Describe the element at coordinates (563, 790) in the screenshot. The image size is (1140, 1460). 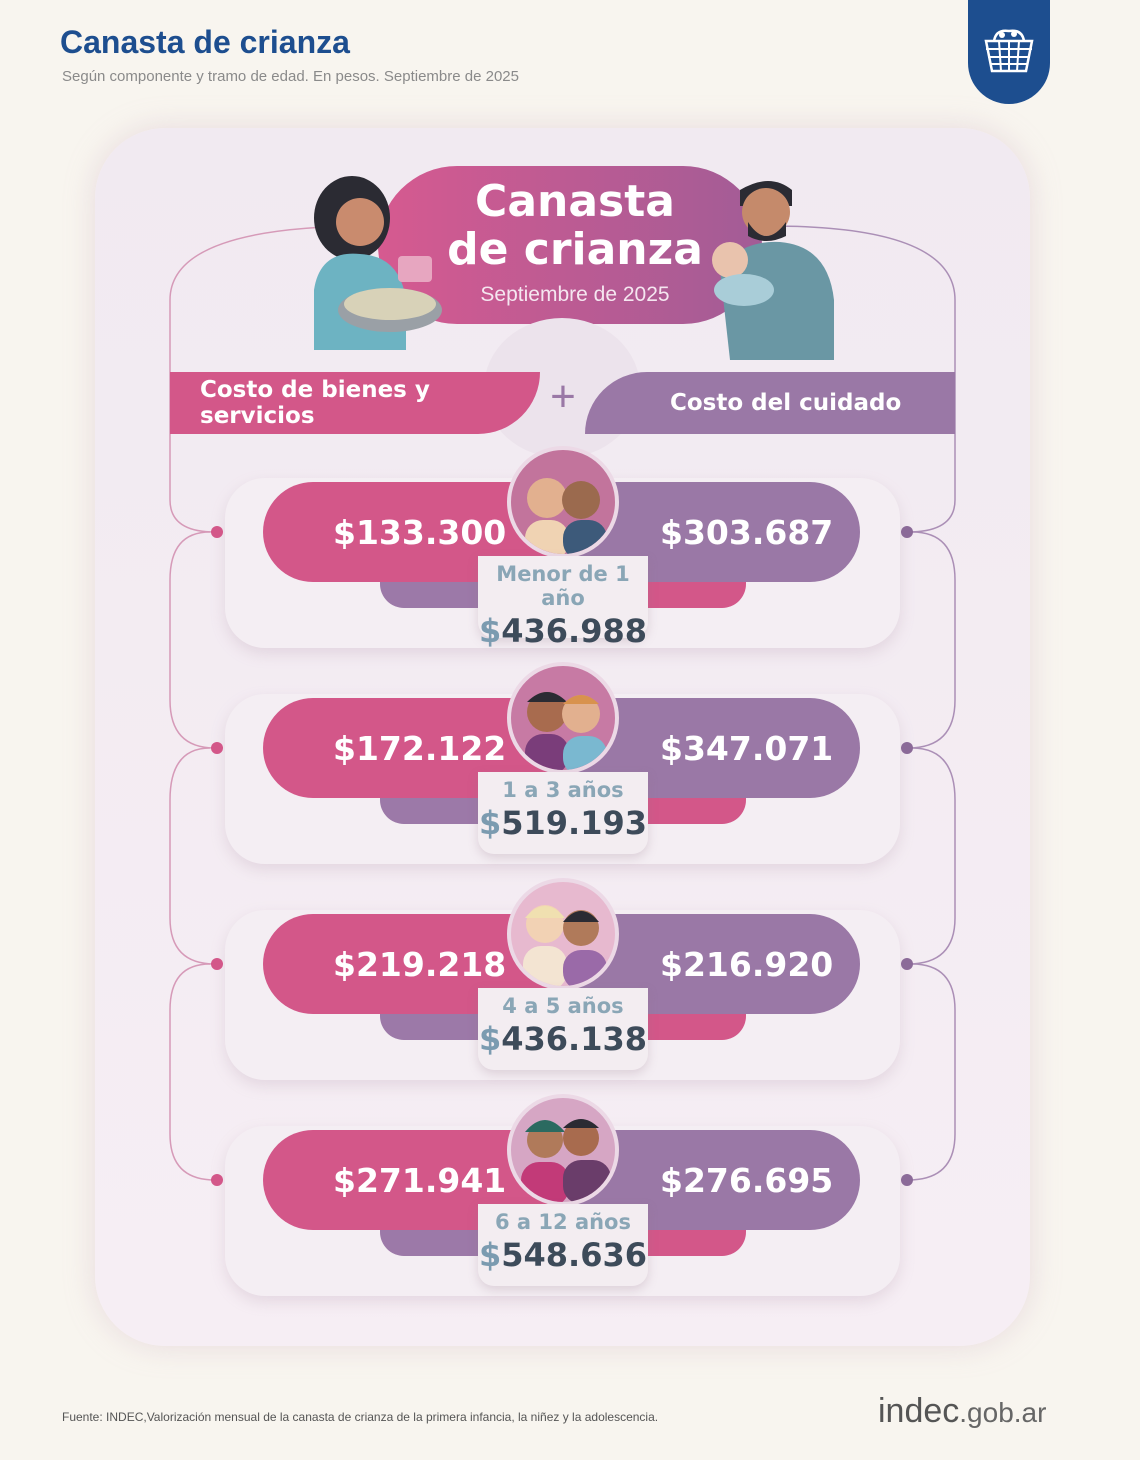
I see `age-label: 1 a 3 años` at that location.